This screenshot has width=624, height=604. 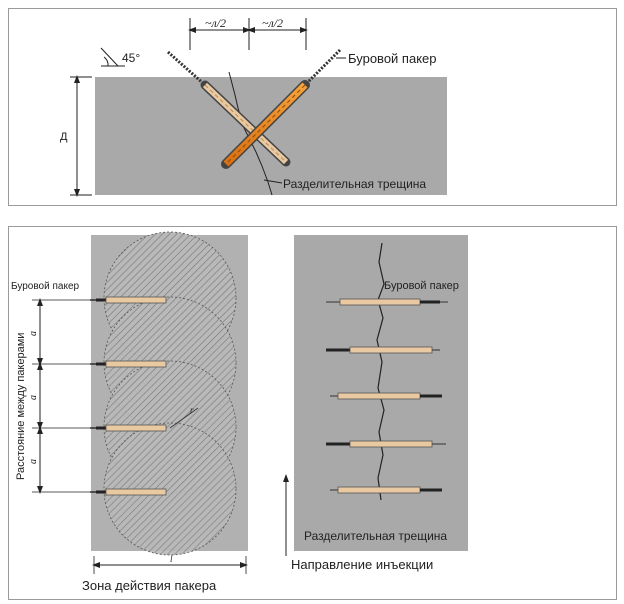 I want to click on spacing-mark-1: а, so click(x=33, y=333).